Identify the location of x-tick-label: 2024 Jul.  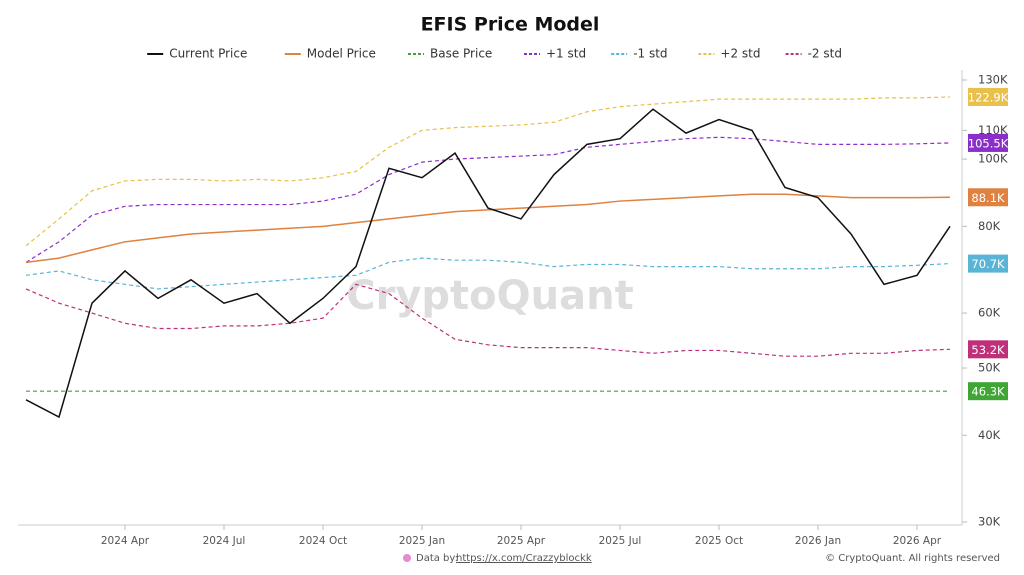
(224, 541).